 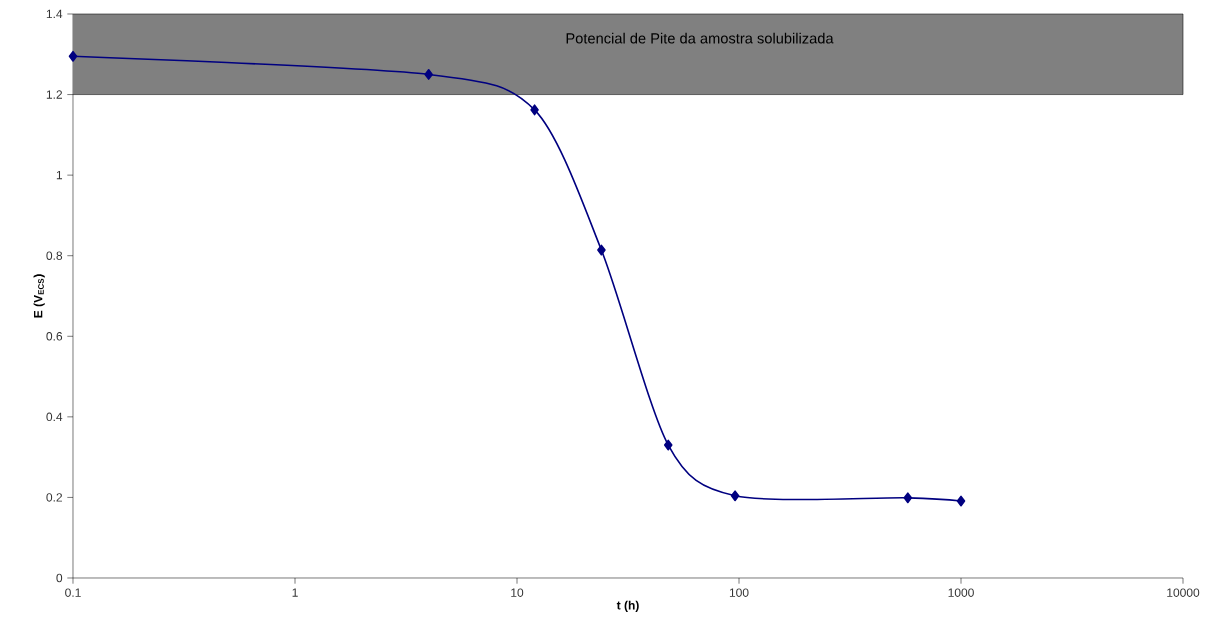 I want to click on y-tick-label: 0.8, so click(x=54, y=255).